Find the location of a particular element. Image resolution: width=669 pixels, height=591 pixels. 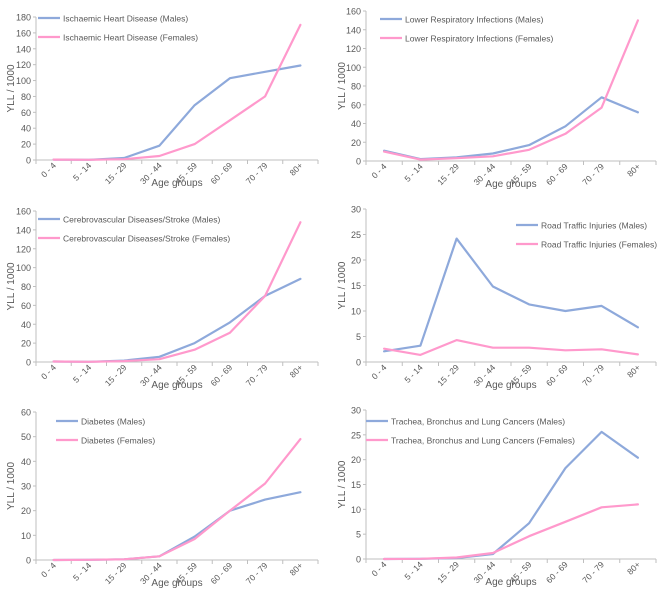

legend-label-males: Cerebrovascular Diseases/Stroke (Males) is located at coordinates (141, 220).